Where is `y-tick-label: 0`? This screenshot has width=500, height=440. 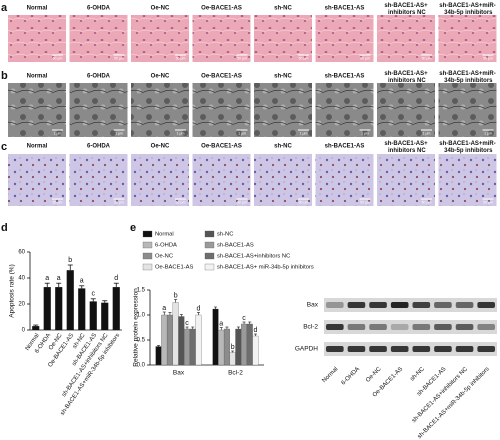
y-tick-label: 0 is located at coordinates (24, 331).